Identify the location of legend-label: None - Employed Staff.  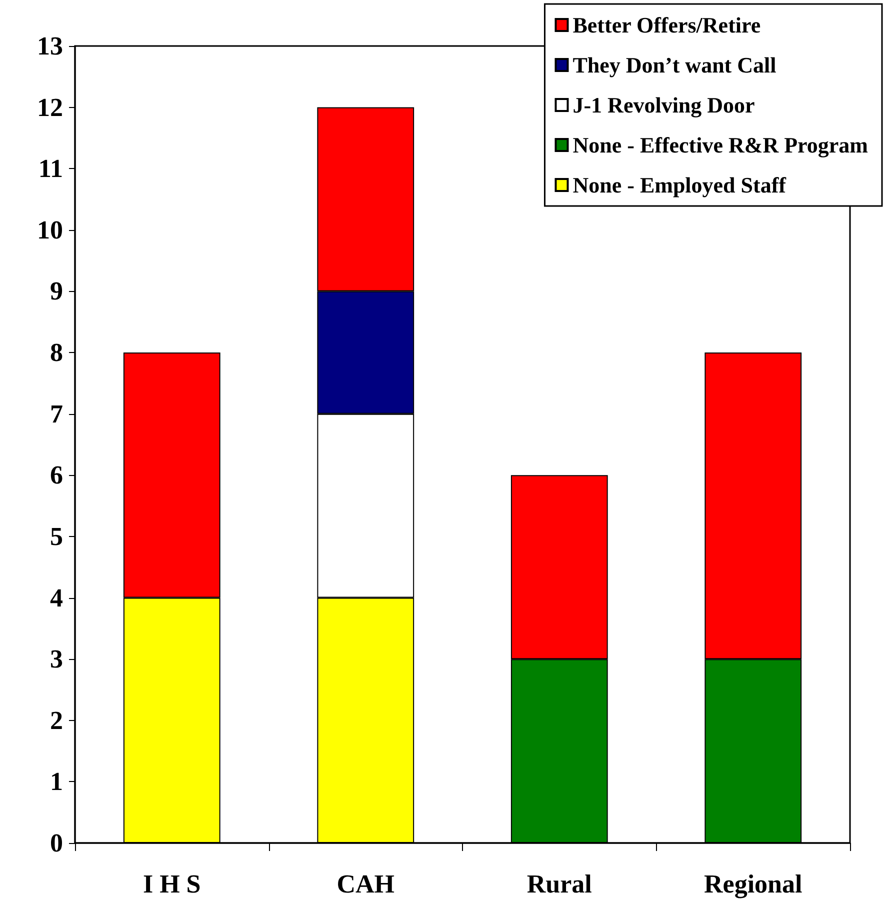
(679, 185).